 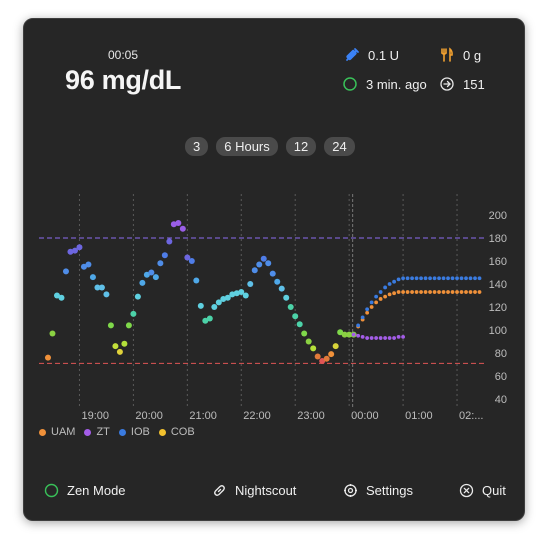 What do you see at coordinates (123, 55) in the screenshot?
I see `last-reading-time: 00:05` at bounding box center [123, 55].